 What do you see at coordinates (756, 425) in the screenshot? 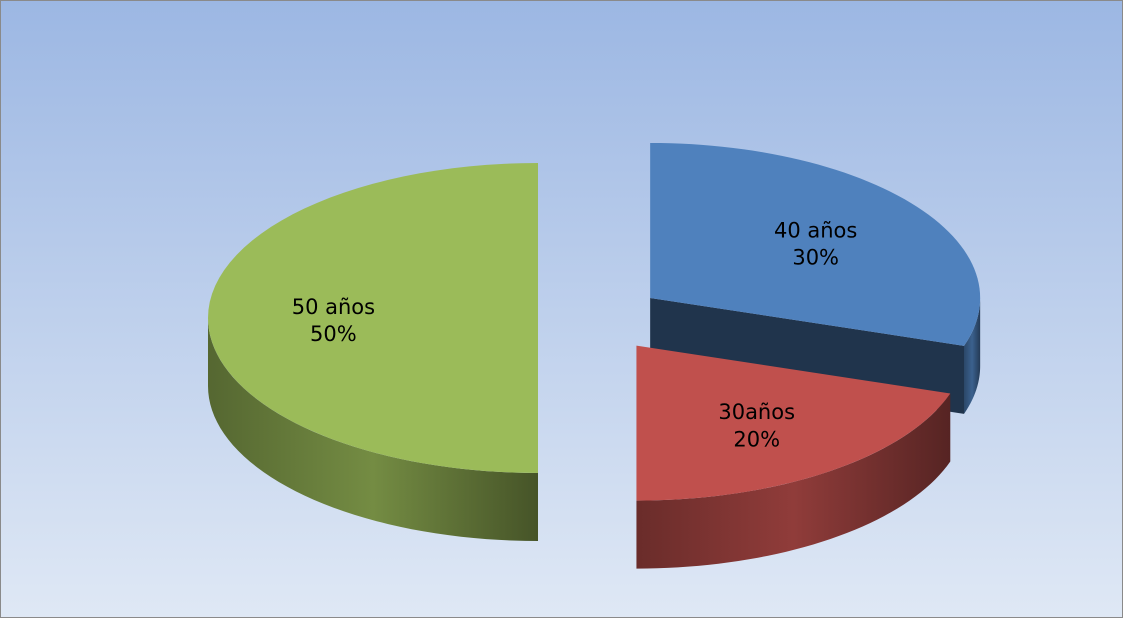
I see `data-label: 30años 20%` at bounding box center [756, 425].